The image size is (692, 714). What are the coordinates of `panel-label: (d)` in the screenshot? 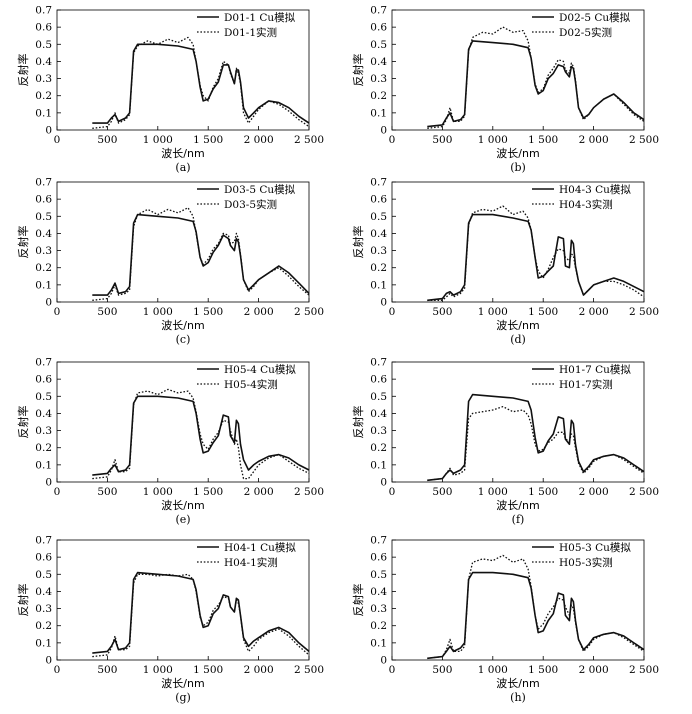 It's located at (518, 339).